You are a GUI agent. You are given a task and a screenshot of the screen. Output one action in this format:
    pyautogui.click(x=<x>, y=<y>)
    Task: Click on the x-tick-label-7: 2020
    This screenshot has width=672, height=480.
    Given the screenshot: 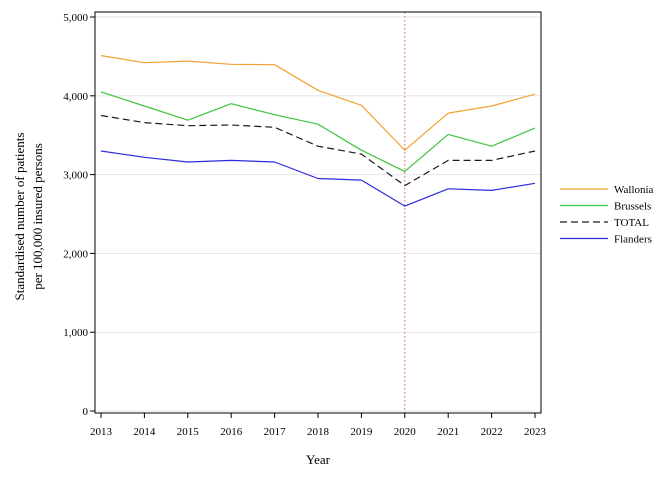 What is the action you would take?
    pyautogui.click(x=405, y=432)
    